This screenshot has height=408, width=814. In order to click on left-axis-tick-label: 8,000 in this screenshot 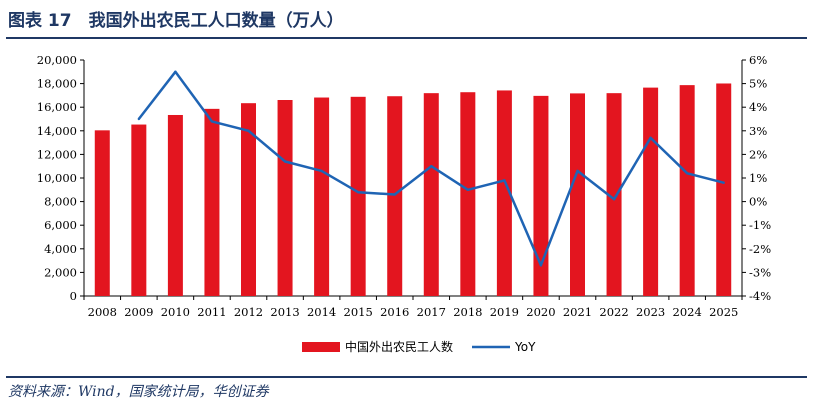, I will do `click(60, 202)`.